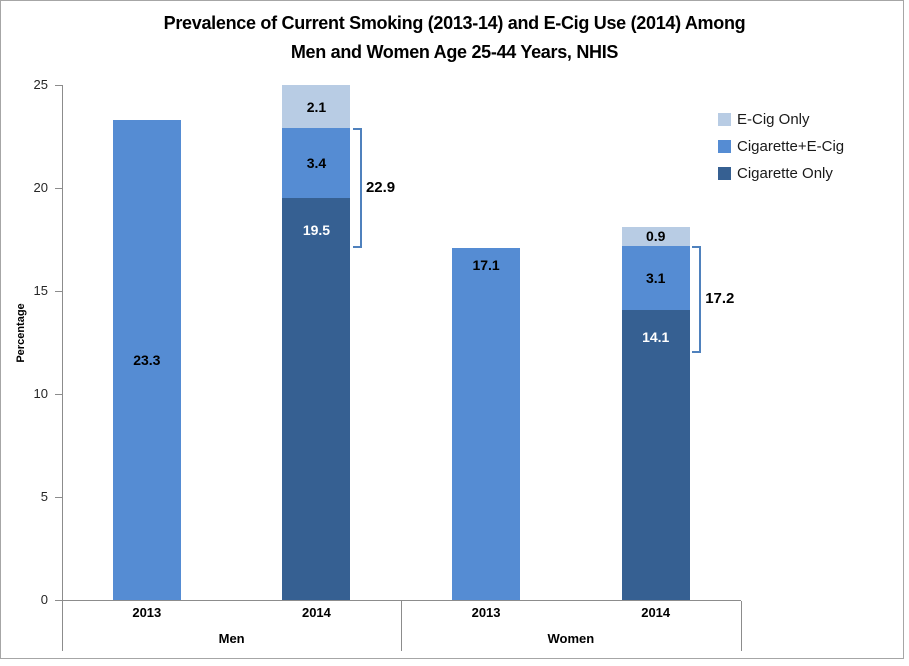 Image resolution: width=909 pixels, height=666 pixels. I want to click on legend-label: Cigarette Only, so click(785, 173).